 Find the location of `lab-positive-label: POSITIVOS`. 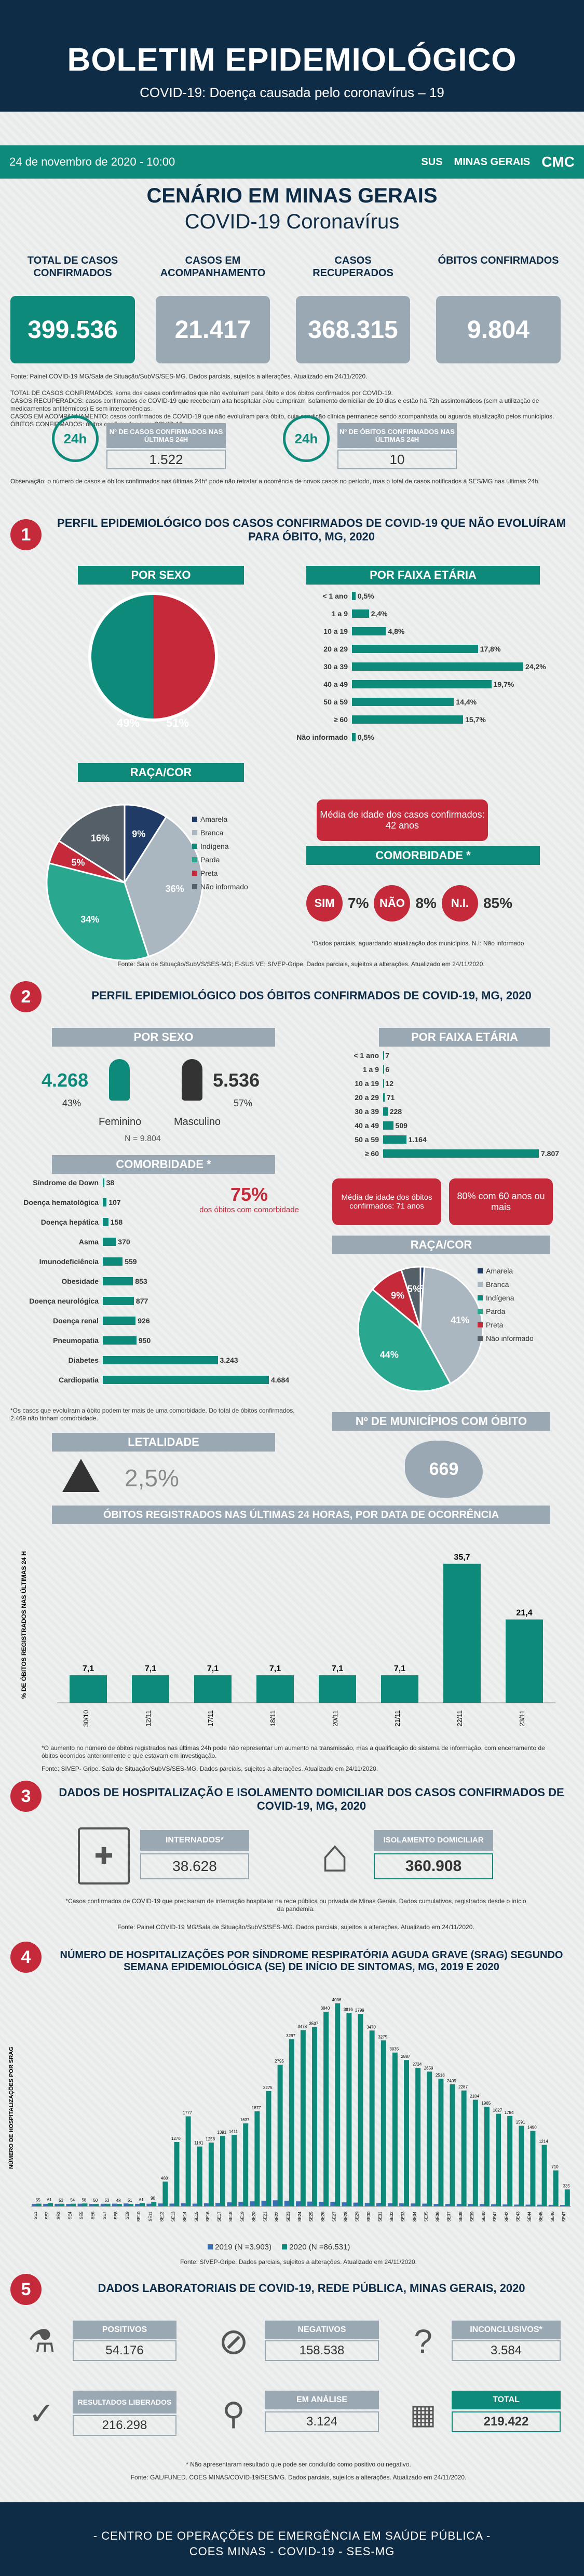

lab-positive-label: POSITIVOS is located at coordinates (124, 2330).